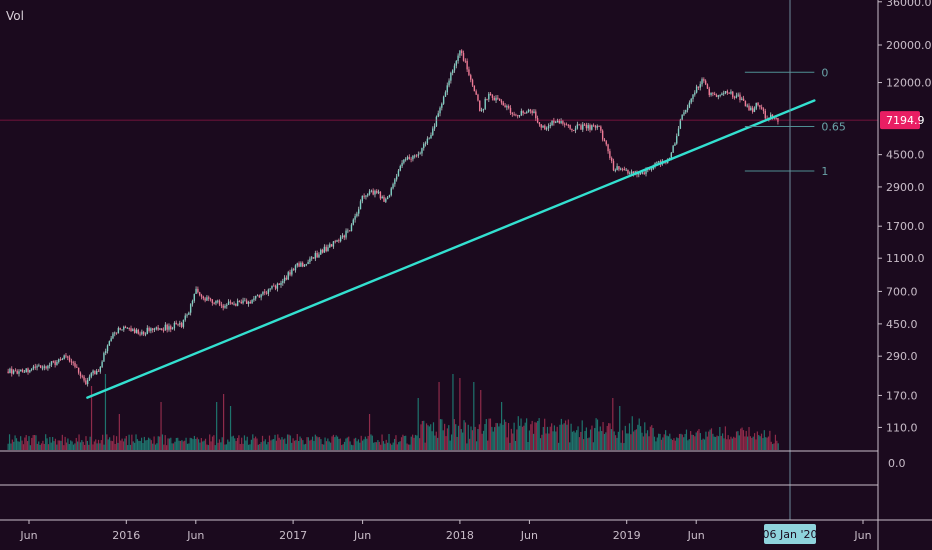 Image resolution: width=932 pixels, height=550 pixels. I want to click on indicator-label: Vol, so click(15, 16).